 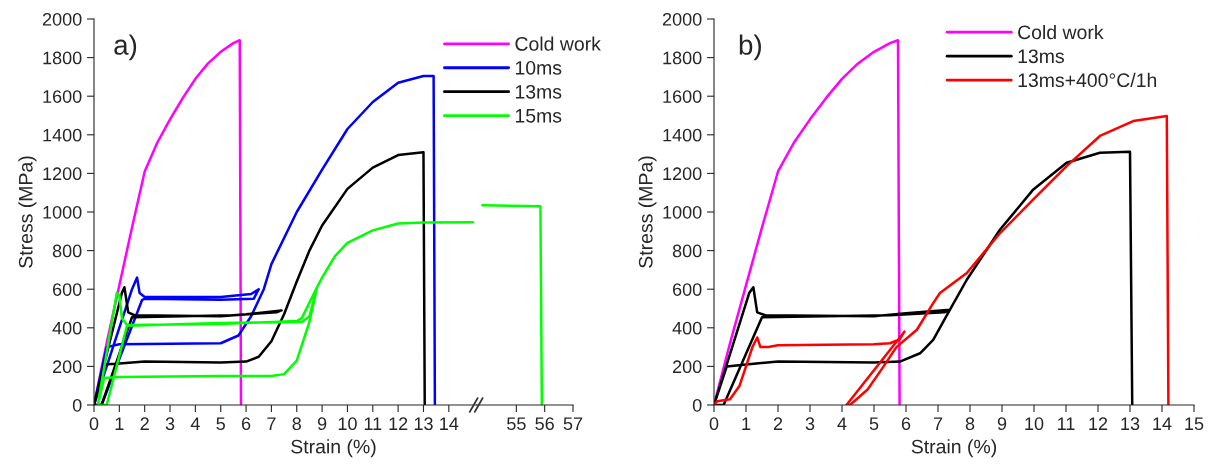 I want to click on annotation: b), so click(x=750, y=47).